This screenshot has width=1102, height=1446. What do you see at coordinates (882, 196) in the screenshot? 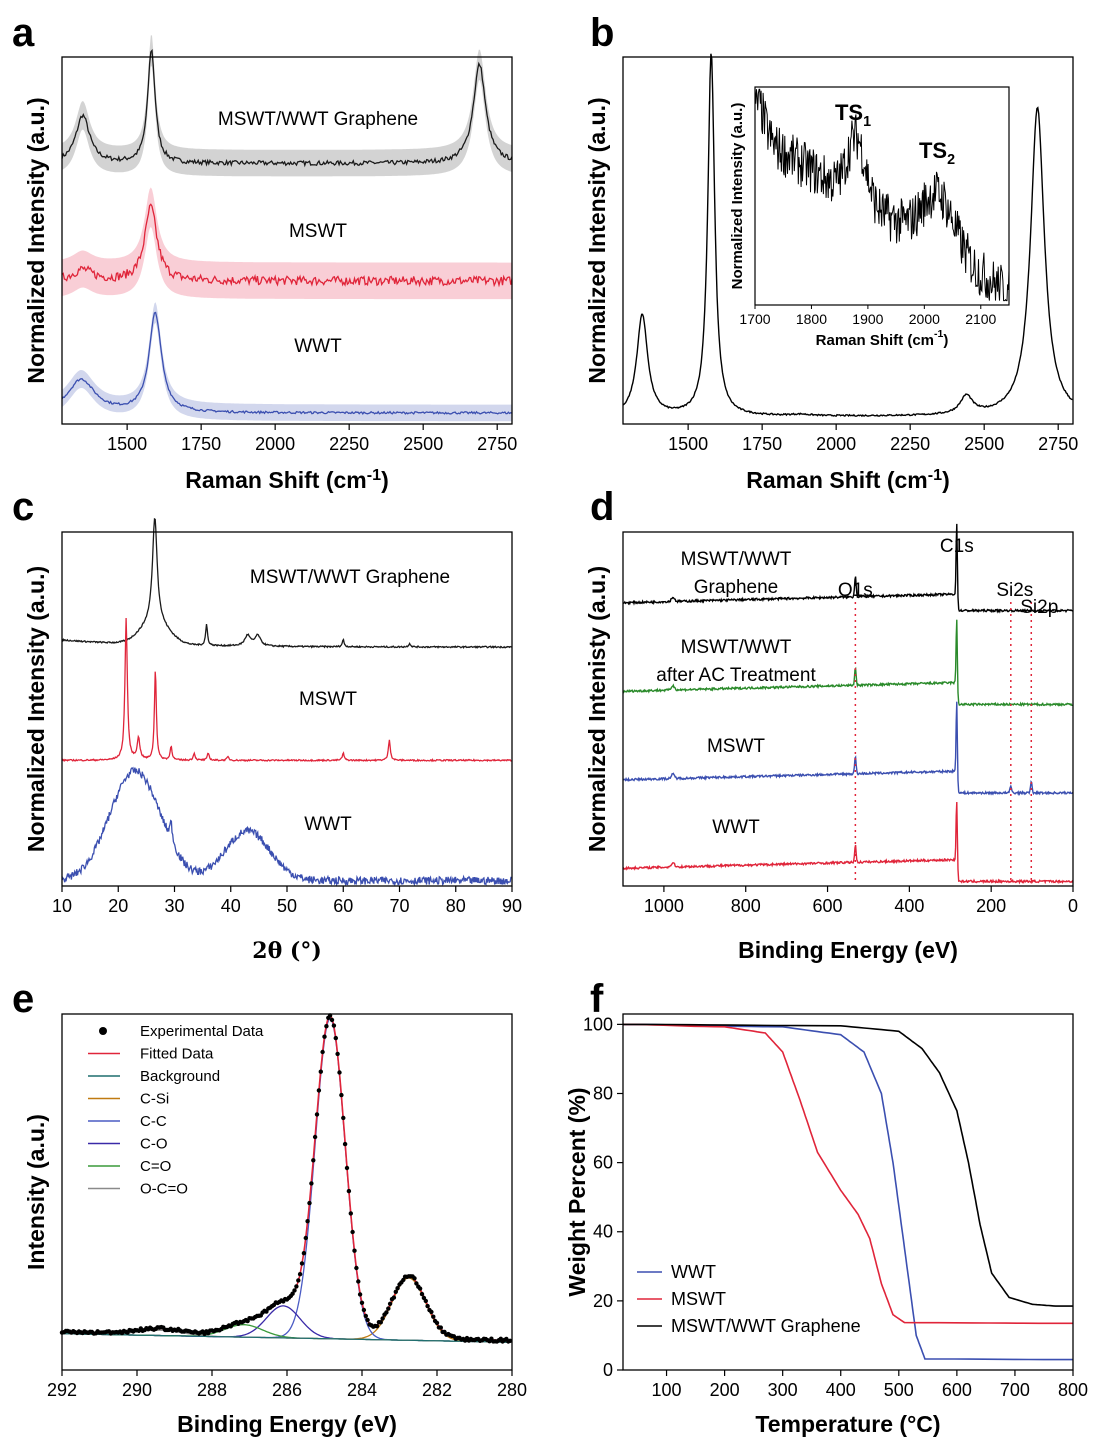
I see `inset-frame` at bounding box center [882, 196].